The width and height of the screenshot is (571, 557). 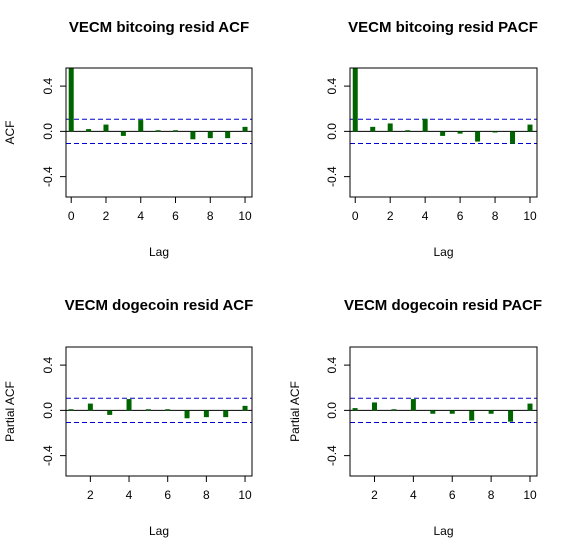 What do you see at coordinates (159, 305) in the screenshot?
I see `panel-title: VECM dogecoin resid ACF` at bounding box center [159, 305].